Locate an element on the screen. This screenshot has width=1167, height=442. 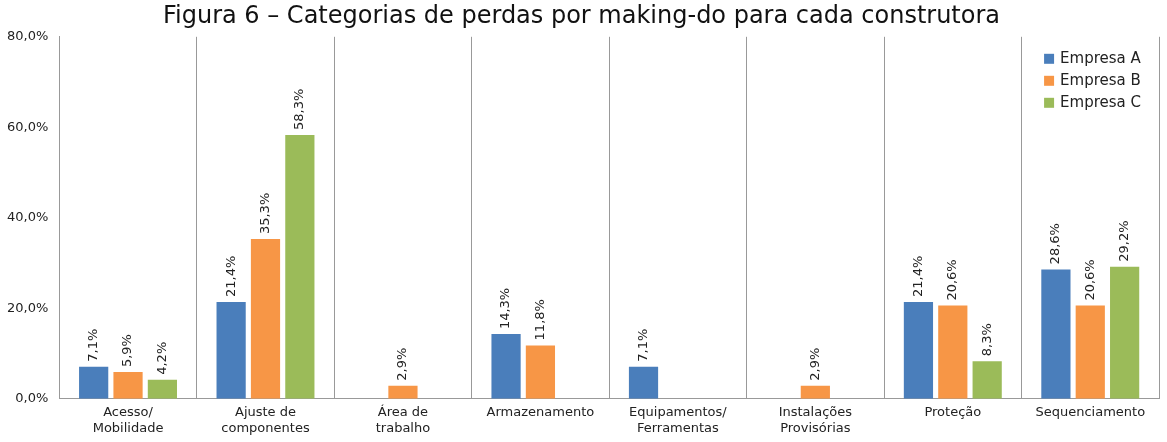
data-label: 4,2% is located at coordinates (161, 358).